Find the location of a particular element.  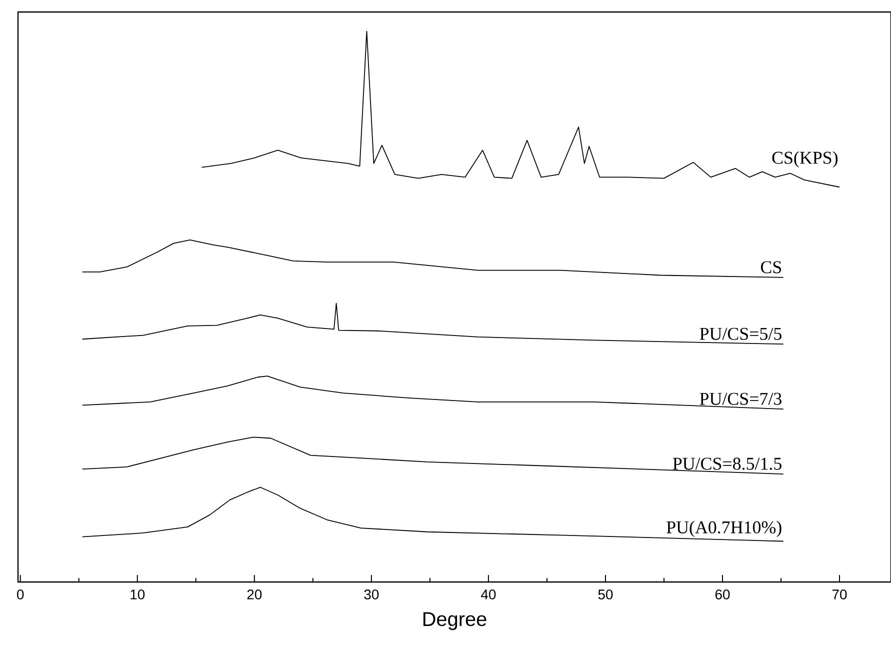

series-label: CS(KPS) is located at coordinates (805, 159).